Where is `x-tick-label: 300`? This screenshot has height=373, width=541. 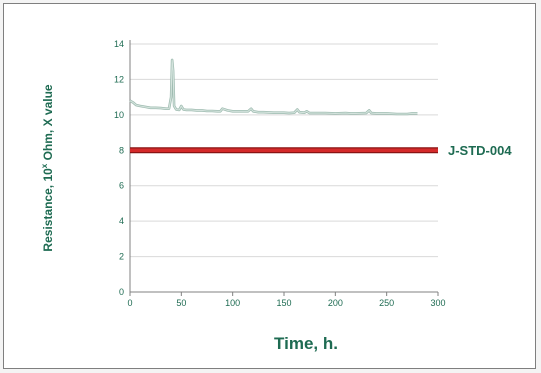
x-tick-label: 300 is located at coordinates (437, 303).